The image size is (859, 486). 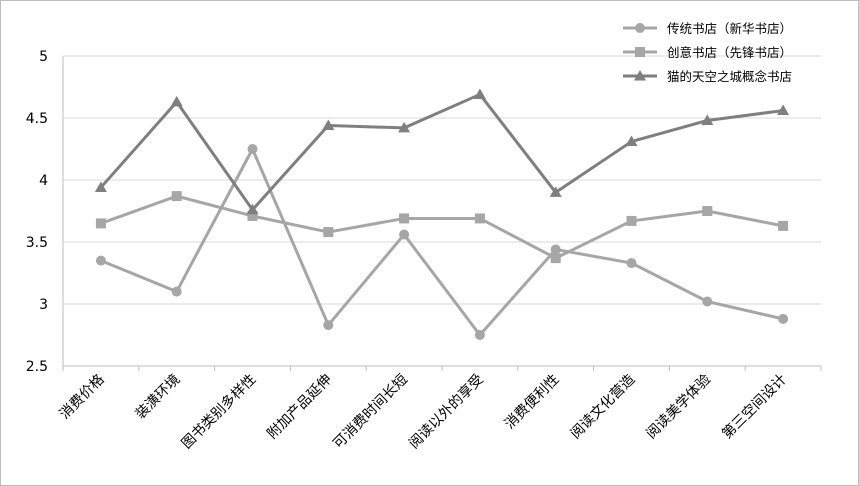 What do you see at coordinates (370, 412) in the screenshot?
I see `x-tick-label: 可消费时间长短` at bounding box center [370, 412].